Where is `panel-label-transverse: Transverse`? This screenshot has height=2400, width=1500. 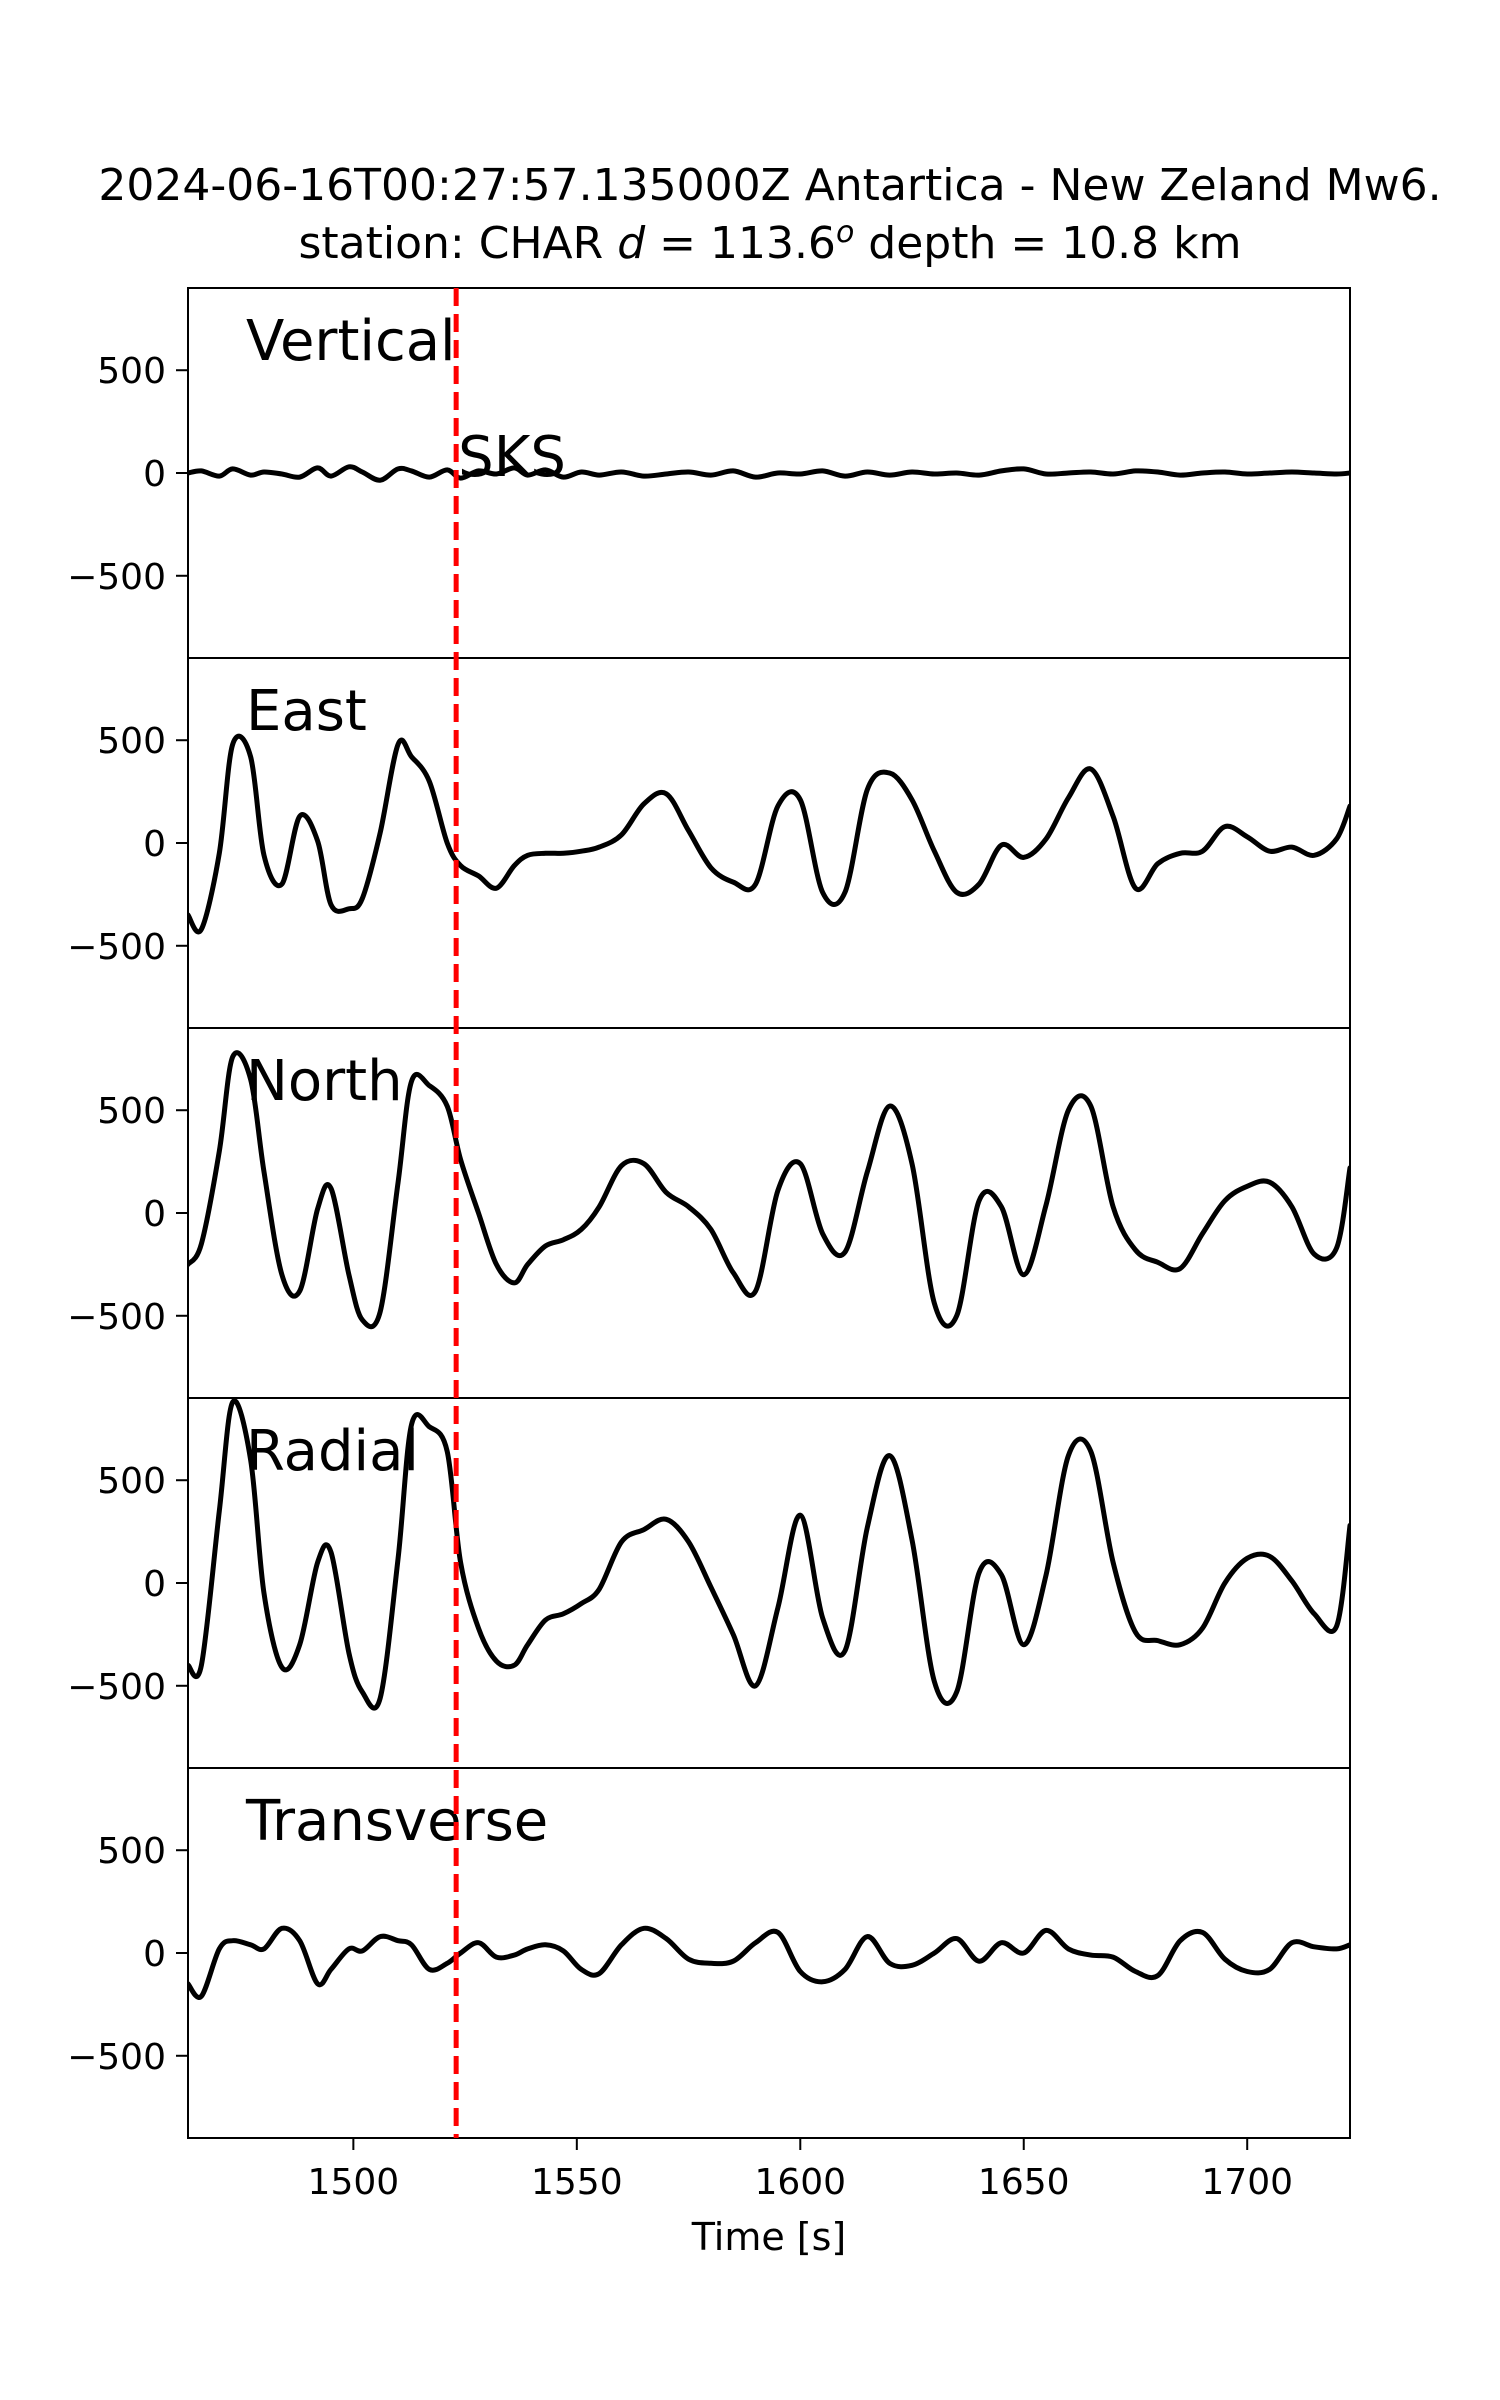
panel-label-transverse: Transverse is located at coordinates (396, 1821).